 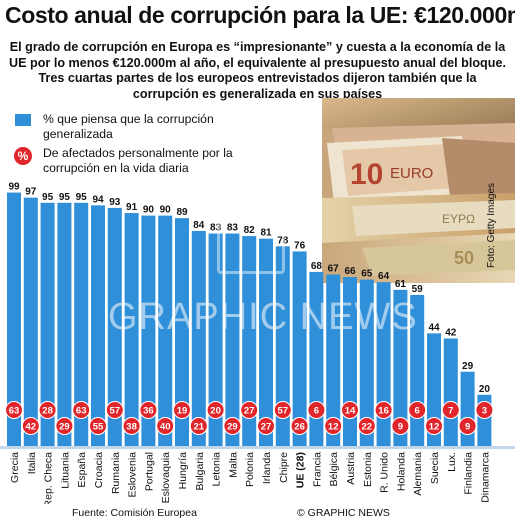 What do you see at coordinates (317, 469) in the screenshot?
I see `category-label: Francia` at bounding box center [317, 469].